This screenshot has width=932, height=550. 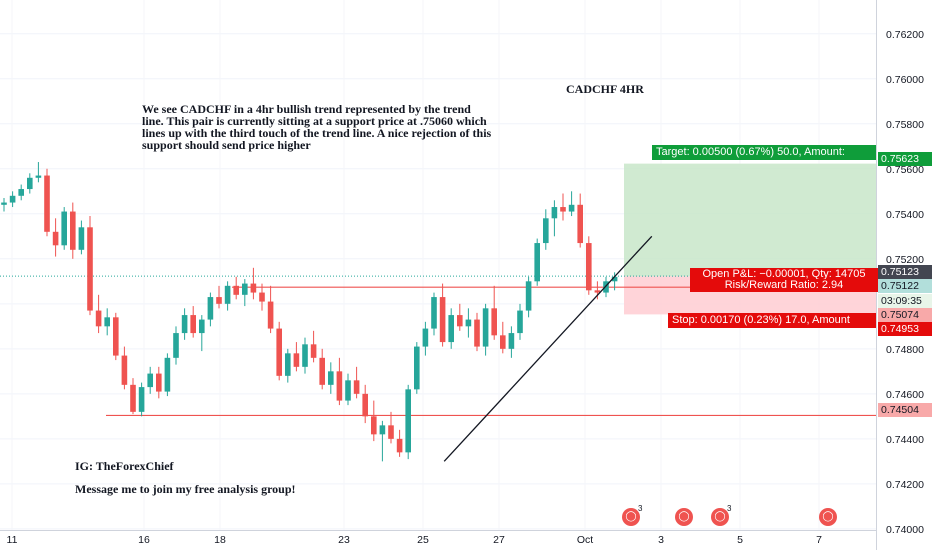 What do you see at coordinates (415, 540) in the screenshot?
I see `time-axis: 11 16 18 23 25 27 Oct 3 5 7` at bounding box center [415, 540].